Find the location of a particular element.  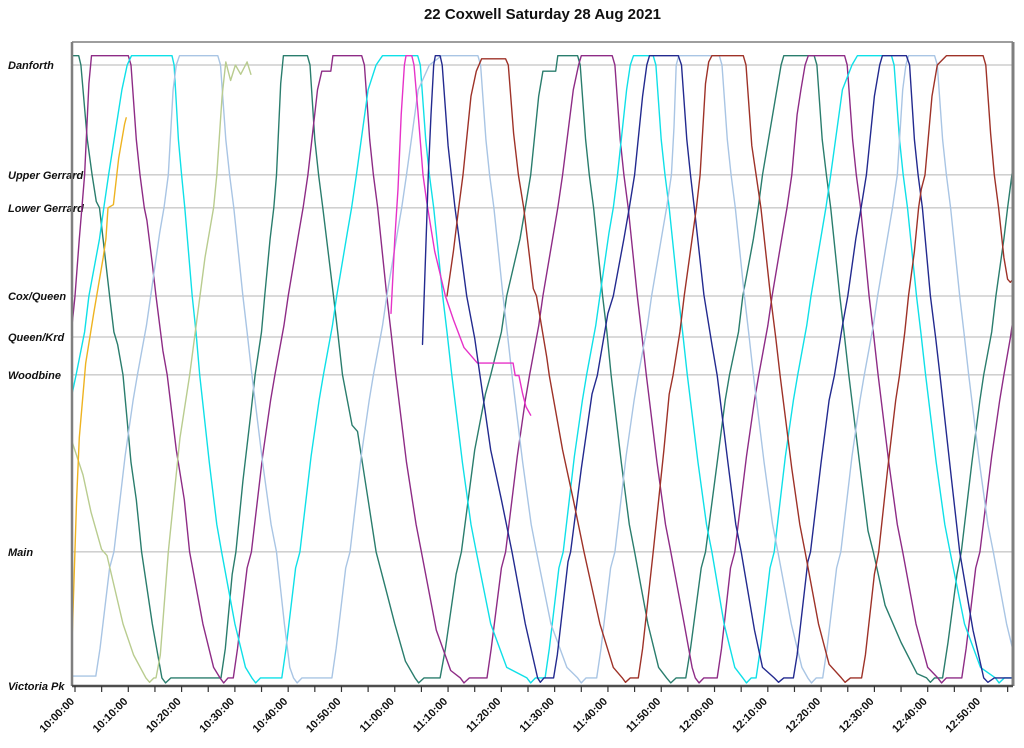

vehicle-orange-trace is located at coordinates (99, 391).